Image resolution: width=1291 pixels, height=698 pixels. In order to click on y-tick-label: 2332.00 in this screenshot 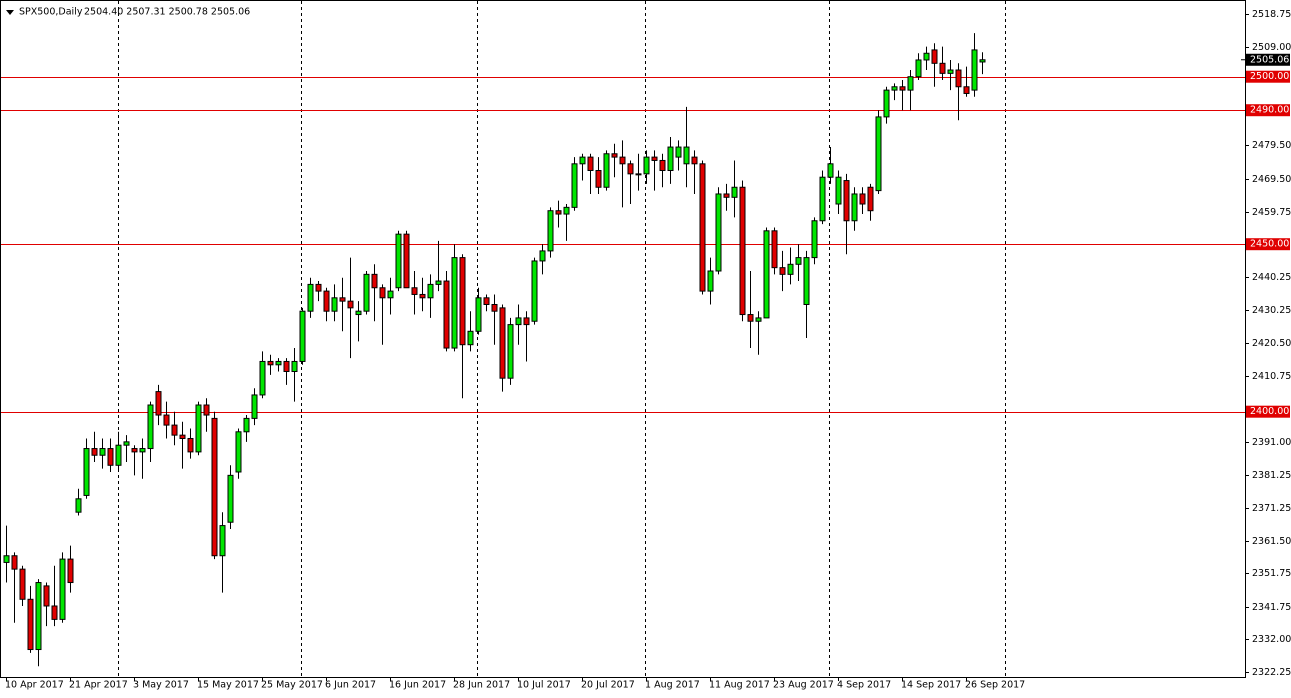, I will do `click(1271, 639)`.